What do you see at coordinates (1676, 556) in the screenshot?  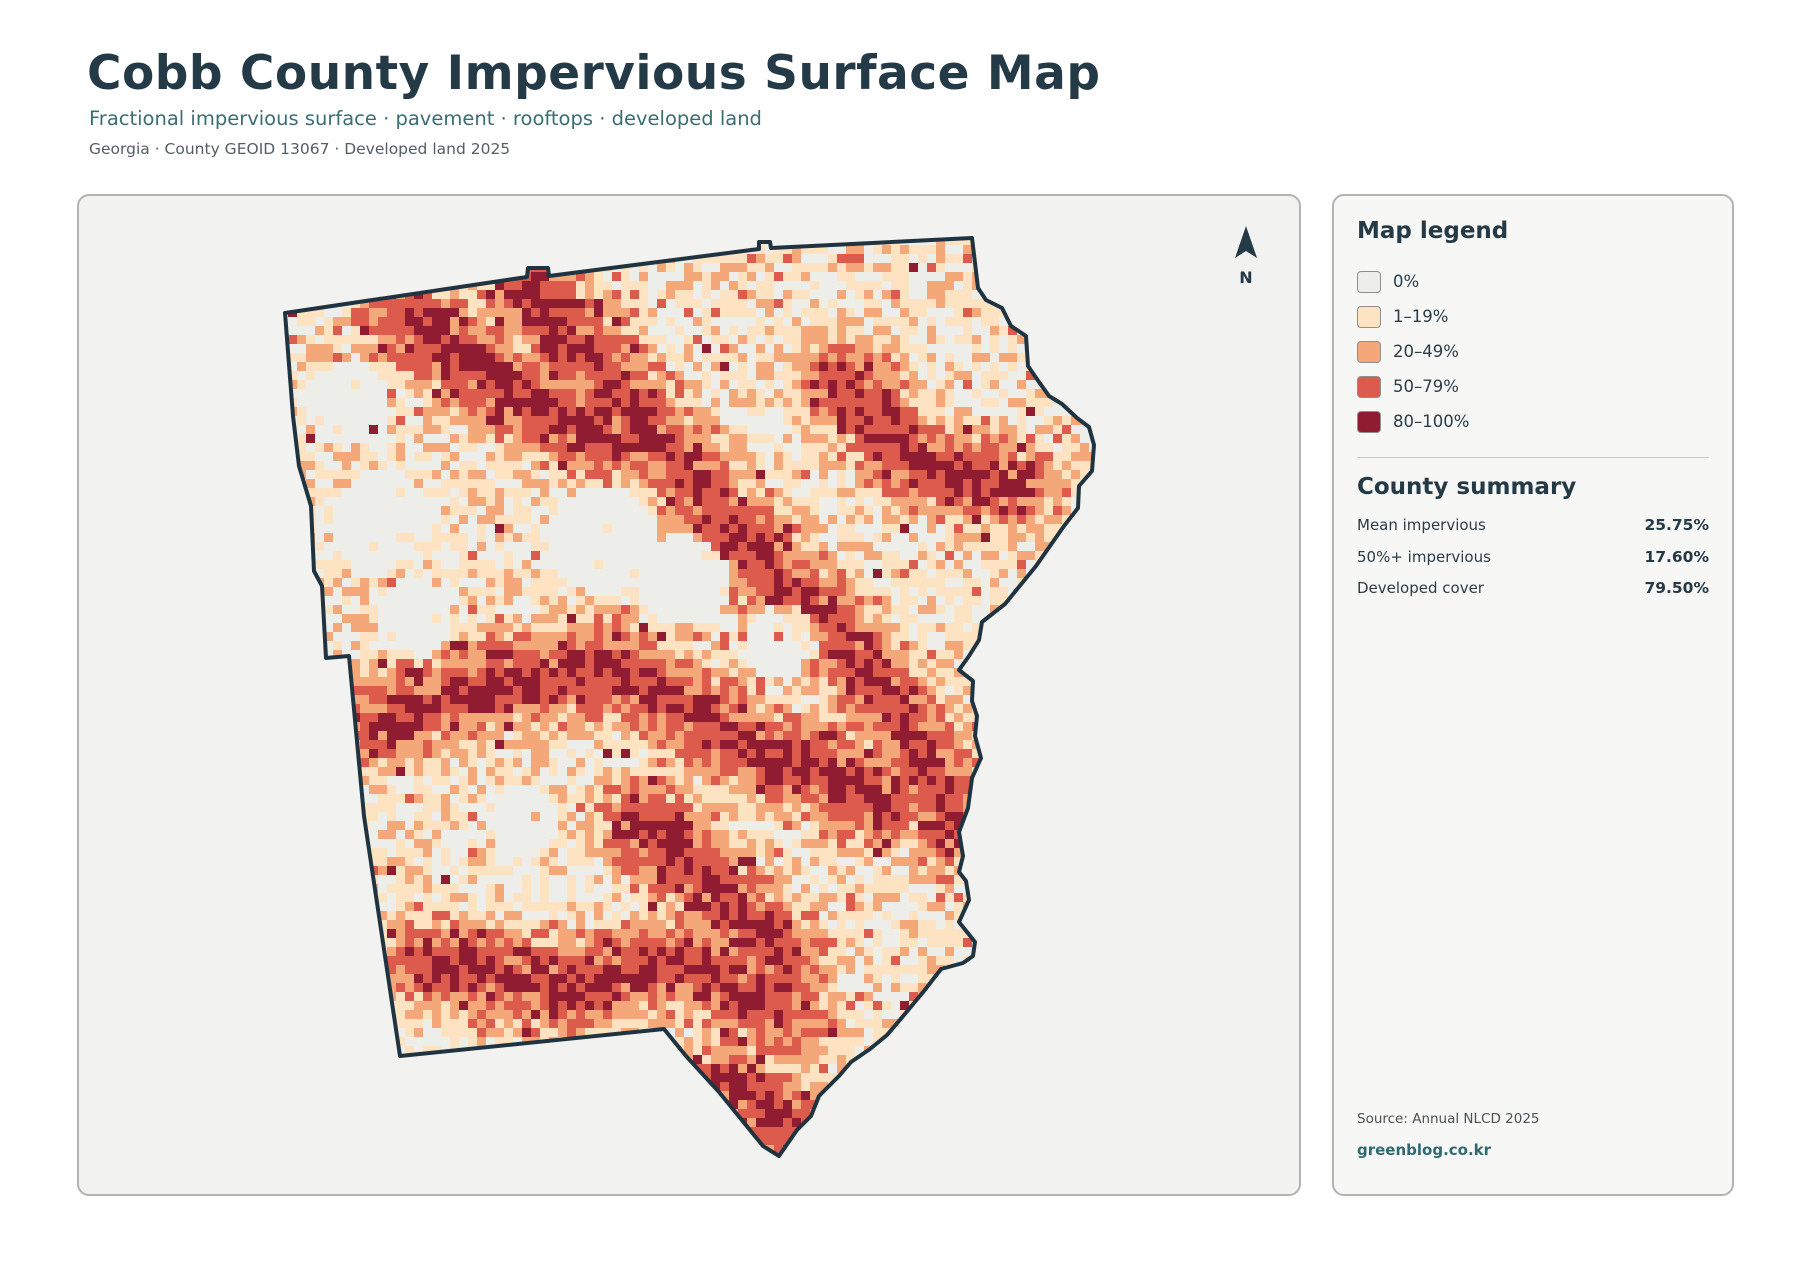 I see `stat-value: 17.60%` at bounding box center [1676, 556].